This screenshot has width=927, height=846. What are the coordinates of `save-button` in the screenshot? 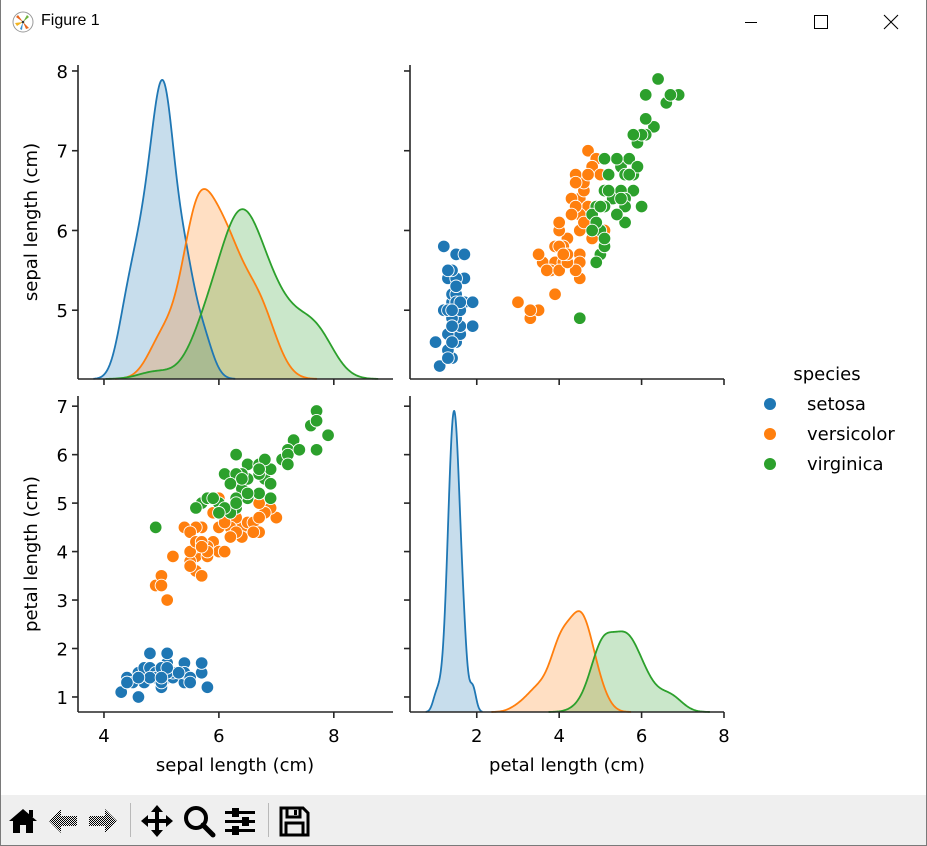 It's located at (294, 821).